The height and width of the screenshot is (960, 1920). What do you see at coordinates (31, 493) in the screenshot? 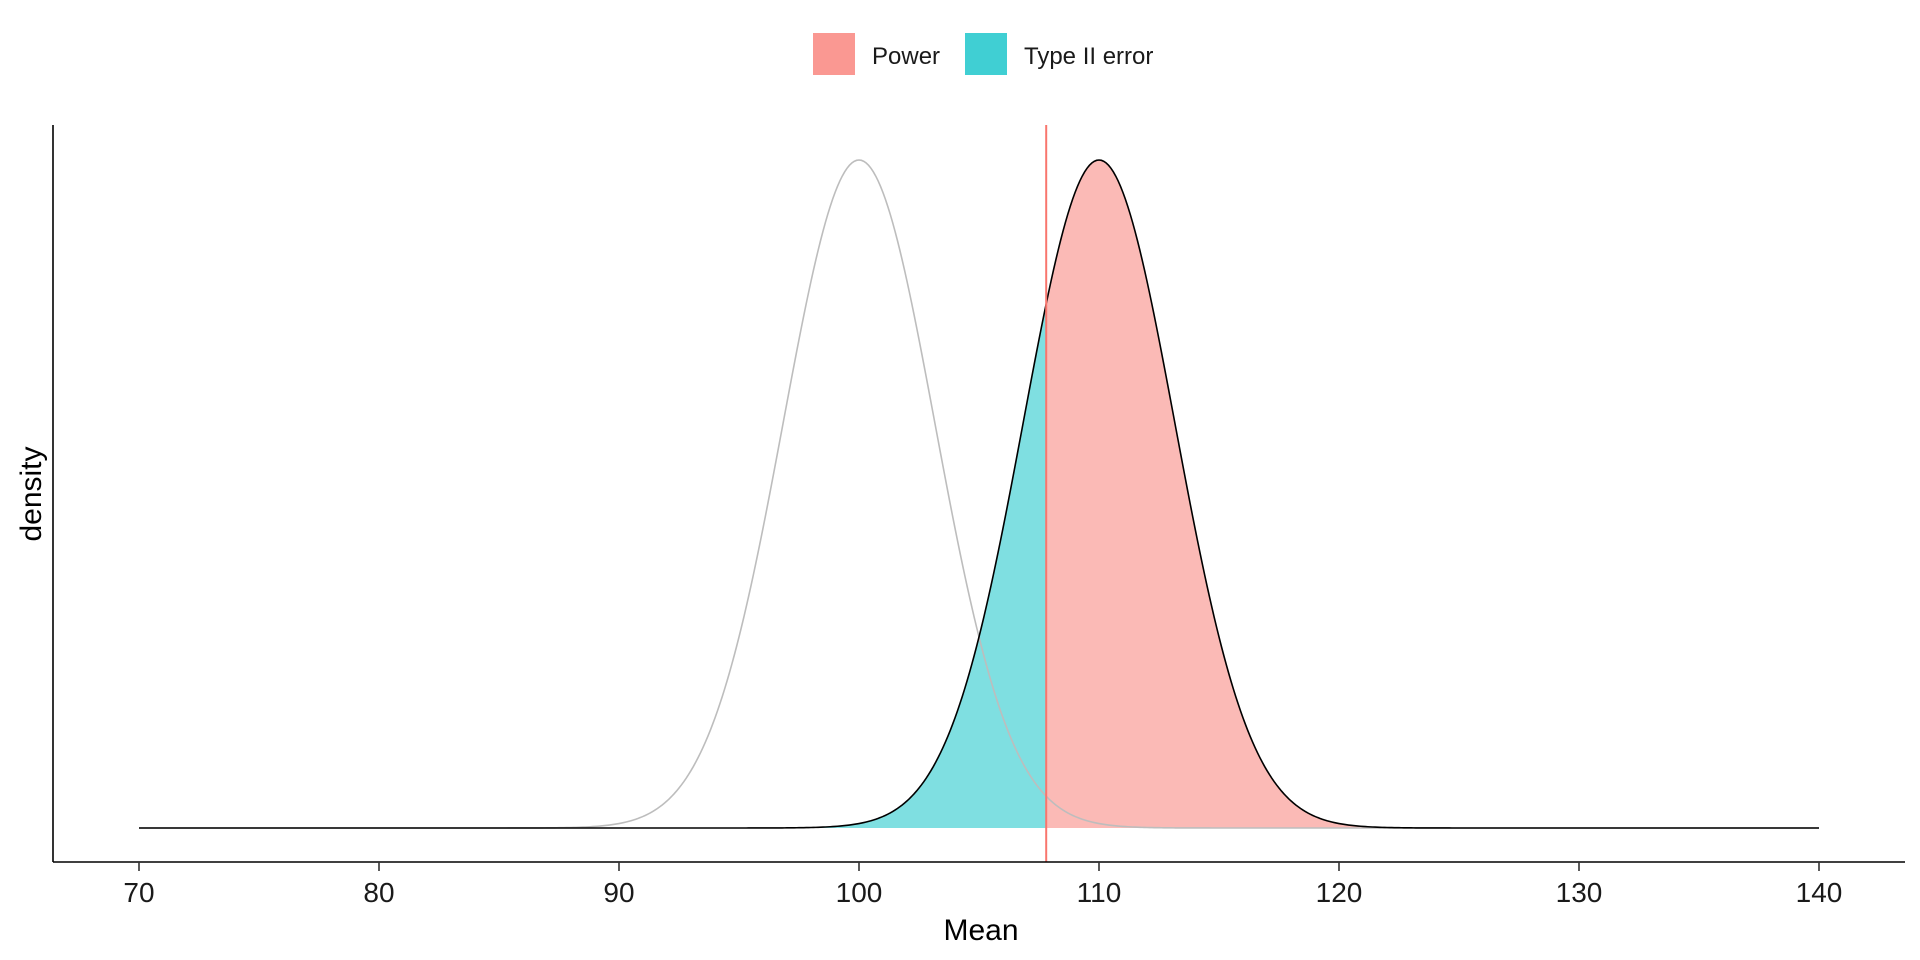
I see `y-axis-title: density` at bounding box center [31, 493].